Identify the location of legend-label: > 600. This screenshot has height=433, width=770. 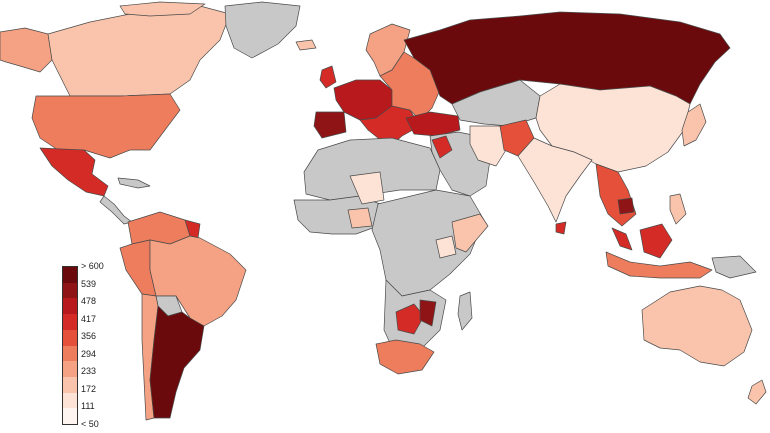
(92, 266).